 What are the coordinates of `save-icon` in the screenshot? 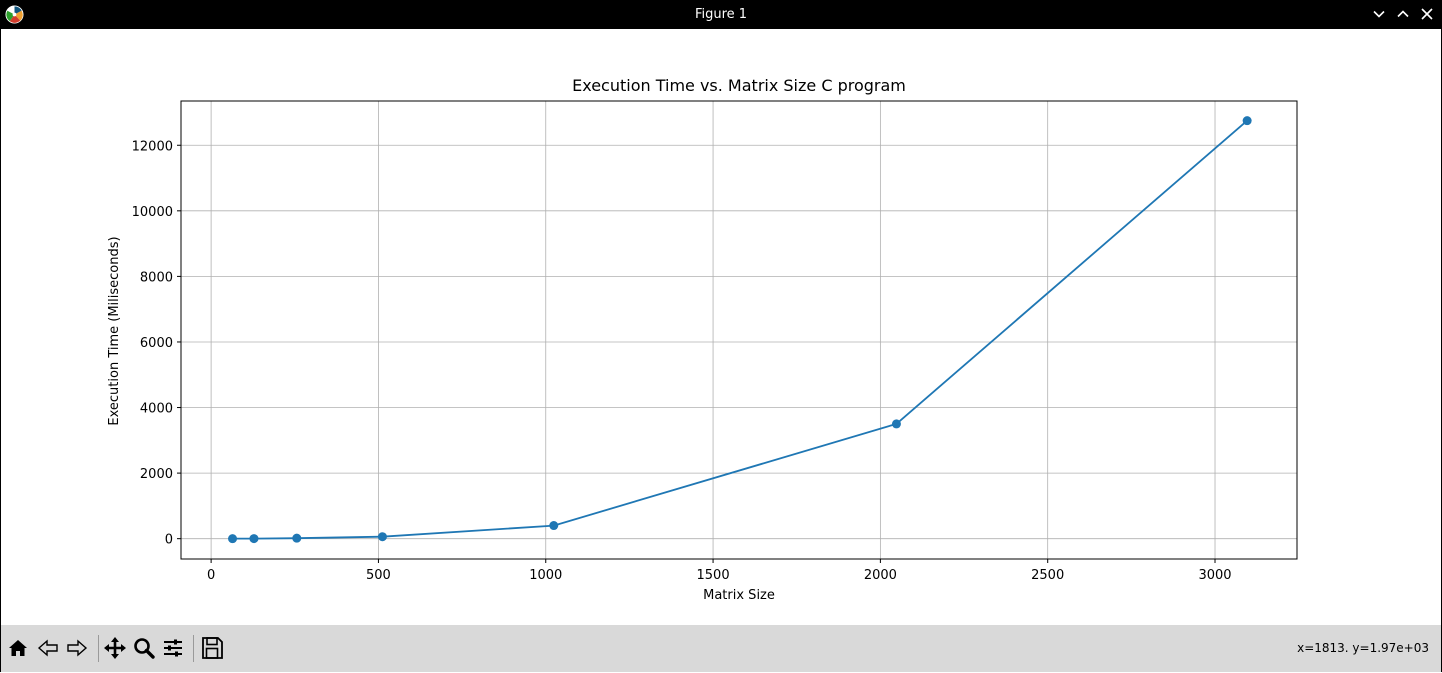 It's located at (212, 648).